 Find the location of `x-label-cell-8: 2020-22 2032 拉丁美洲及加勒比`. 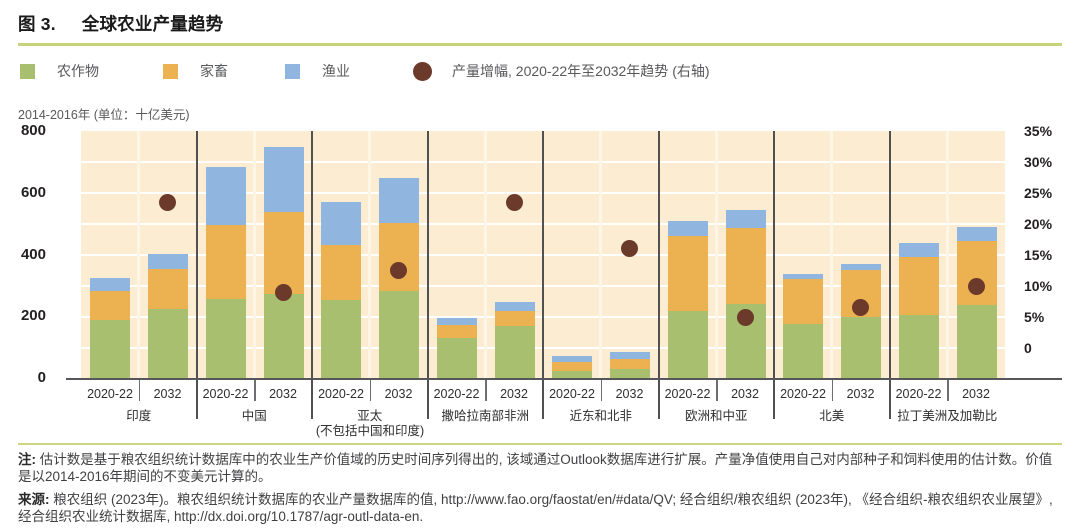

x-label-cell-8: 2020-22 2032 拉丁美洲及加勒比 is located at coordinates (948, 409).